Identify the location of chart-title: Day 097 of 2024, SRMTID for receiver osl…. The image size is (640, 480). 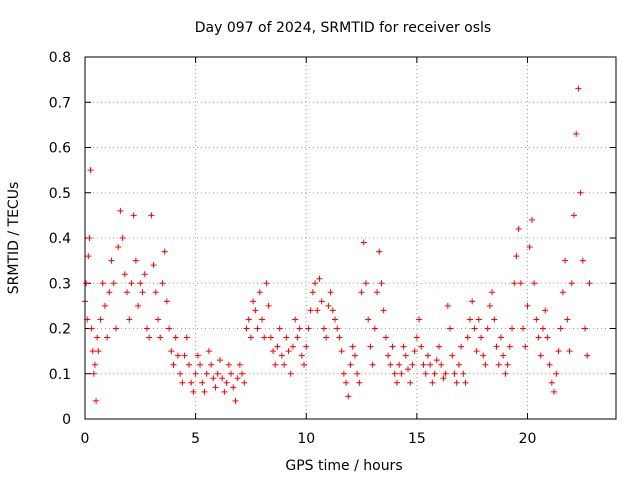
(343, 28).